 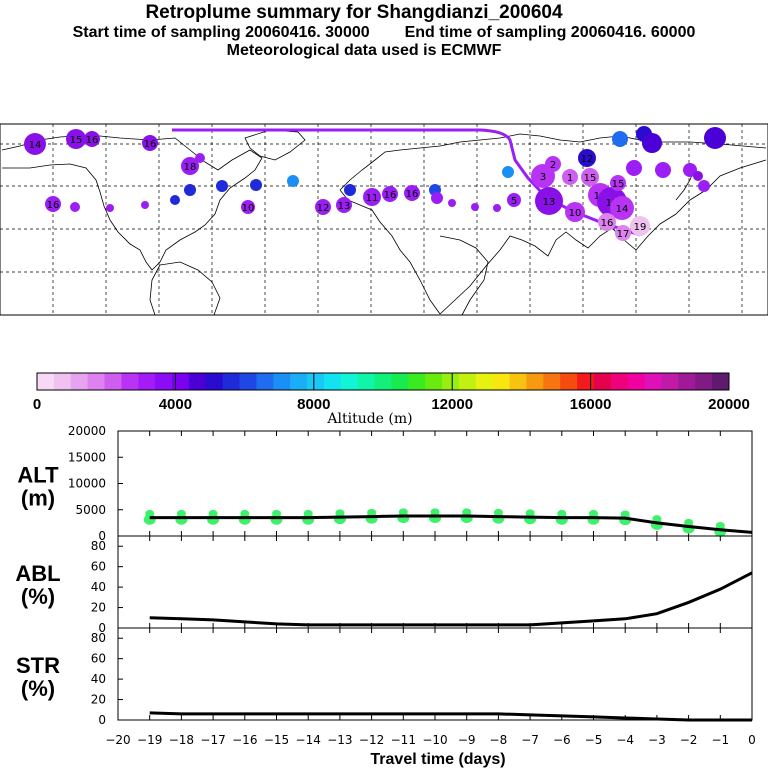 What do you see at coordinates (185, 288) in the screenshot?
I see `coast-south-america` at bounding box center [185, 288].